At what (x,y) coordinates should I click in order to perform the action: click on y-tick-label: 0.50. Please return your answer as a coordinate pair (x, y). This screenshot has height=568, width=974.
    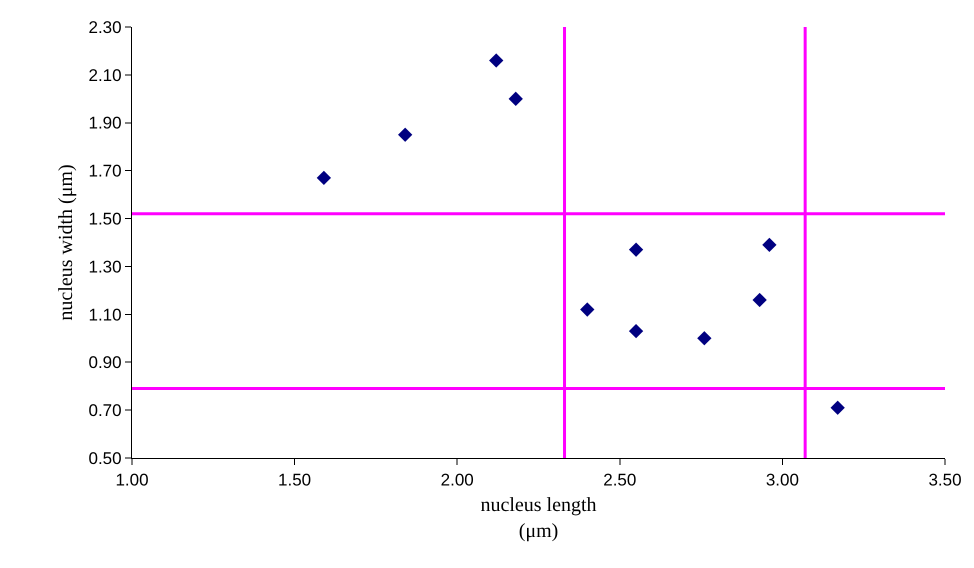
    Looking at the image, I should click on (105, 458).